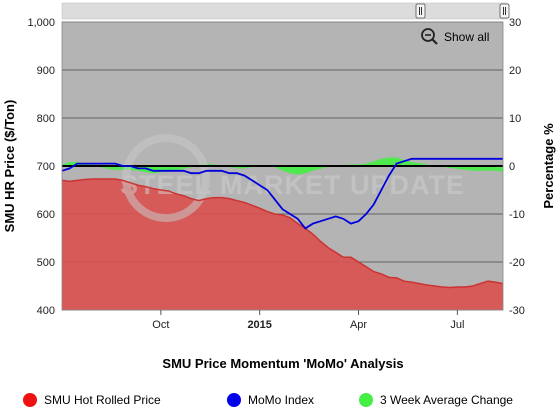 This screenshot has height=412, width=560. I want to click on y2-tick-label: -30, so click(517, 311).